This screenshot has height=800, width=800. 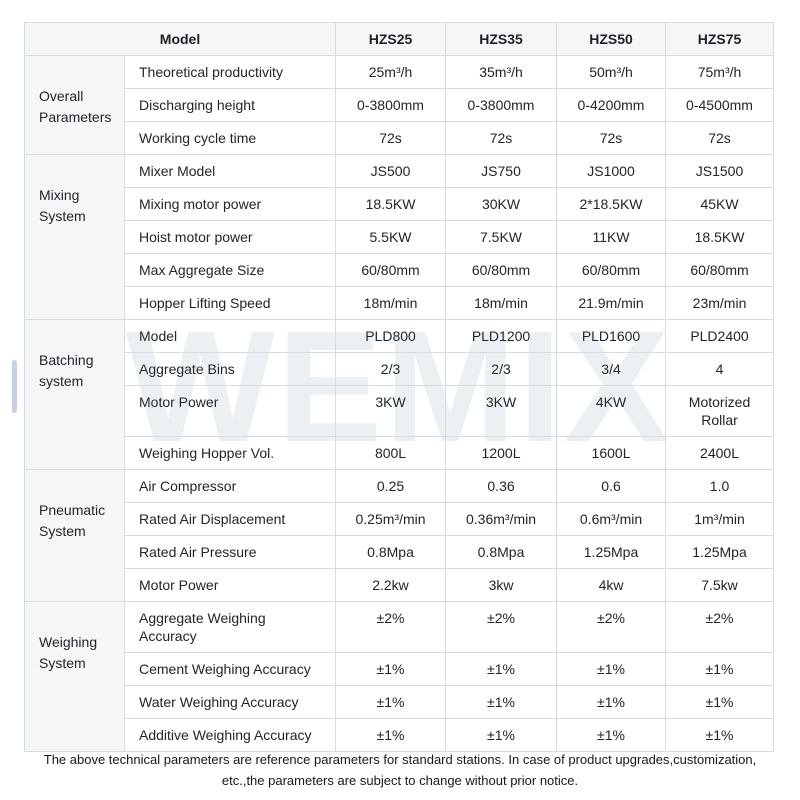 I want to click on param-value: 1.25Mpa, so click(x=611, y=552).